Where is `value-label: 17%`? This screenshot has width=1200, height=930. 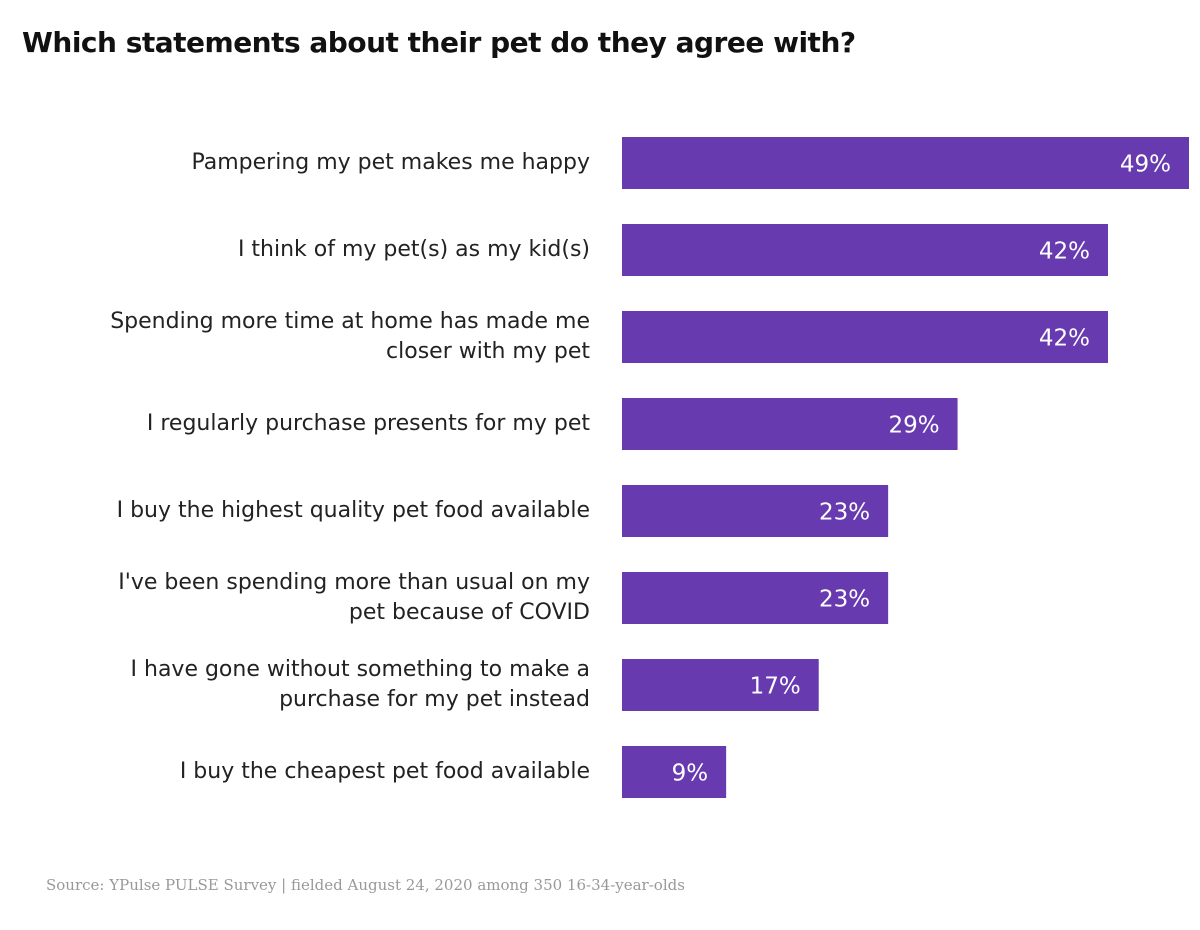 value-label: 17% is located at coordinates (775, 687).